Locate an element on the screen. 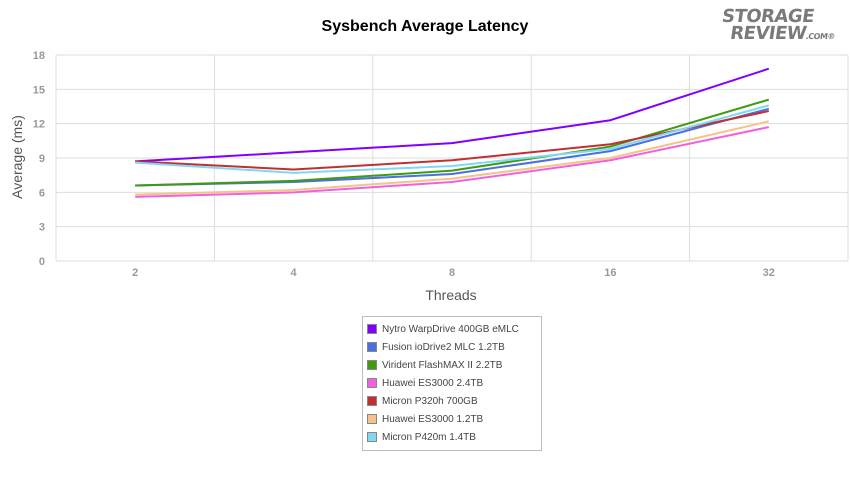  y-tick-label: 9 is located at coordinates (42, 159).